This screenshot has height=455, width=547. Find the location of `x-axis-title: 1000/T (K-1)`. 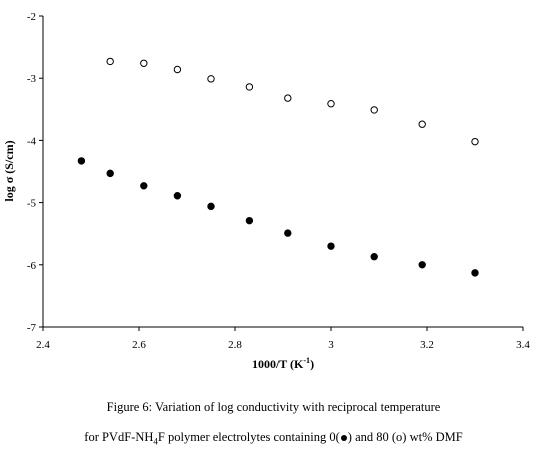

x-axis-title: 1000/T (K-1) is located at coordinates (283, 363).